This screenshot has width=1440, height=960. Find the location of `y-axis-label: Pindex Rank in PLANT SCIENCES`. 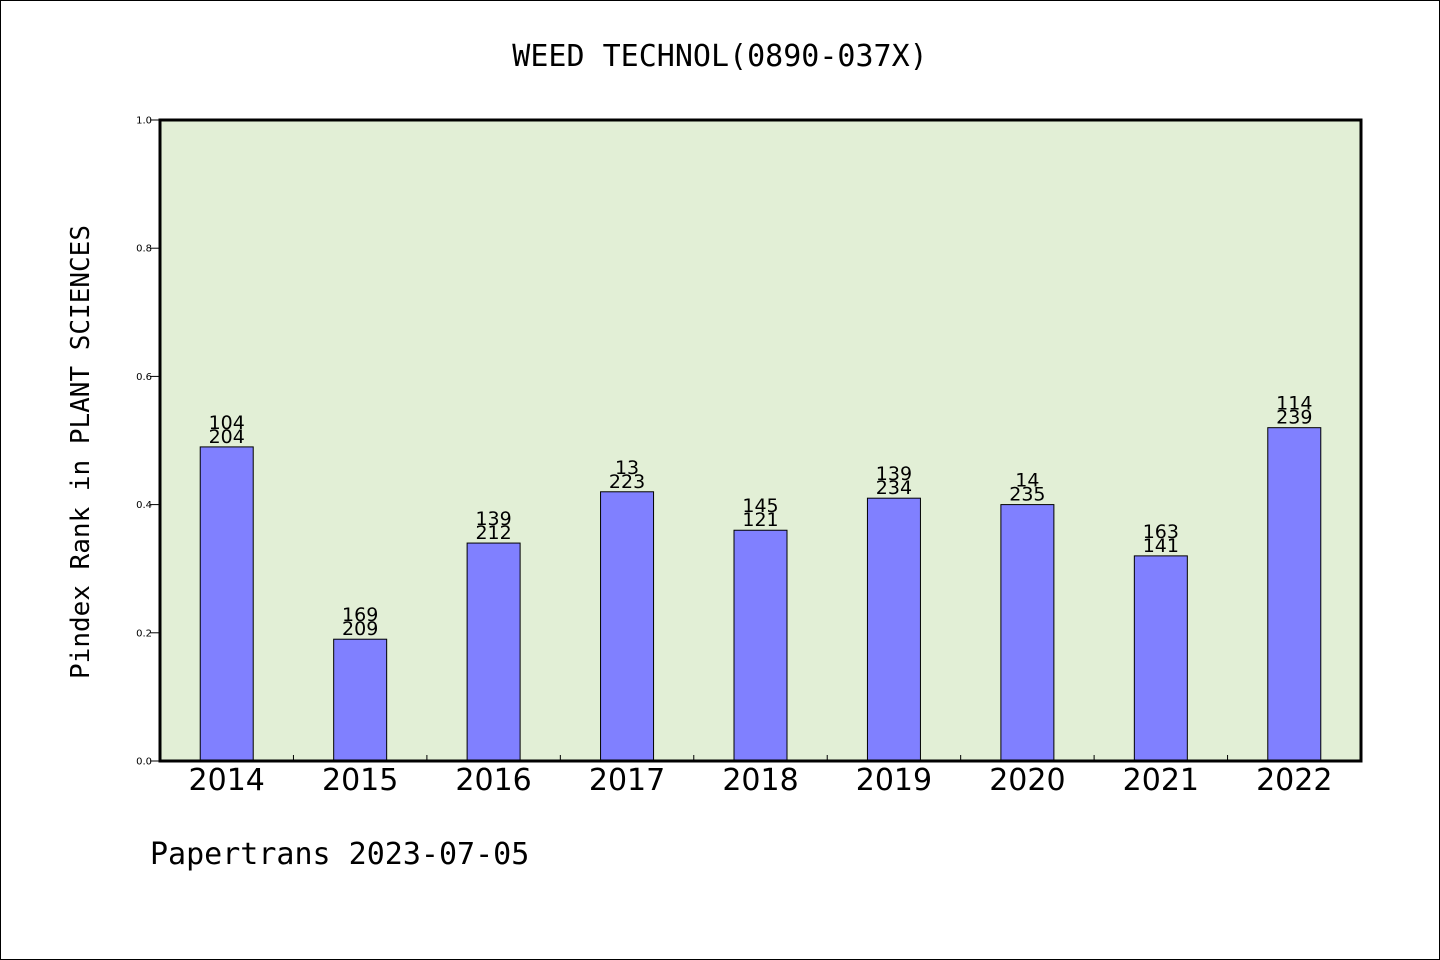

y-axis-label: Pindex Rank in PLANT SCIENCES is located at coordinates (81, 452).